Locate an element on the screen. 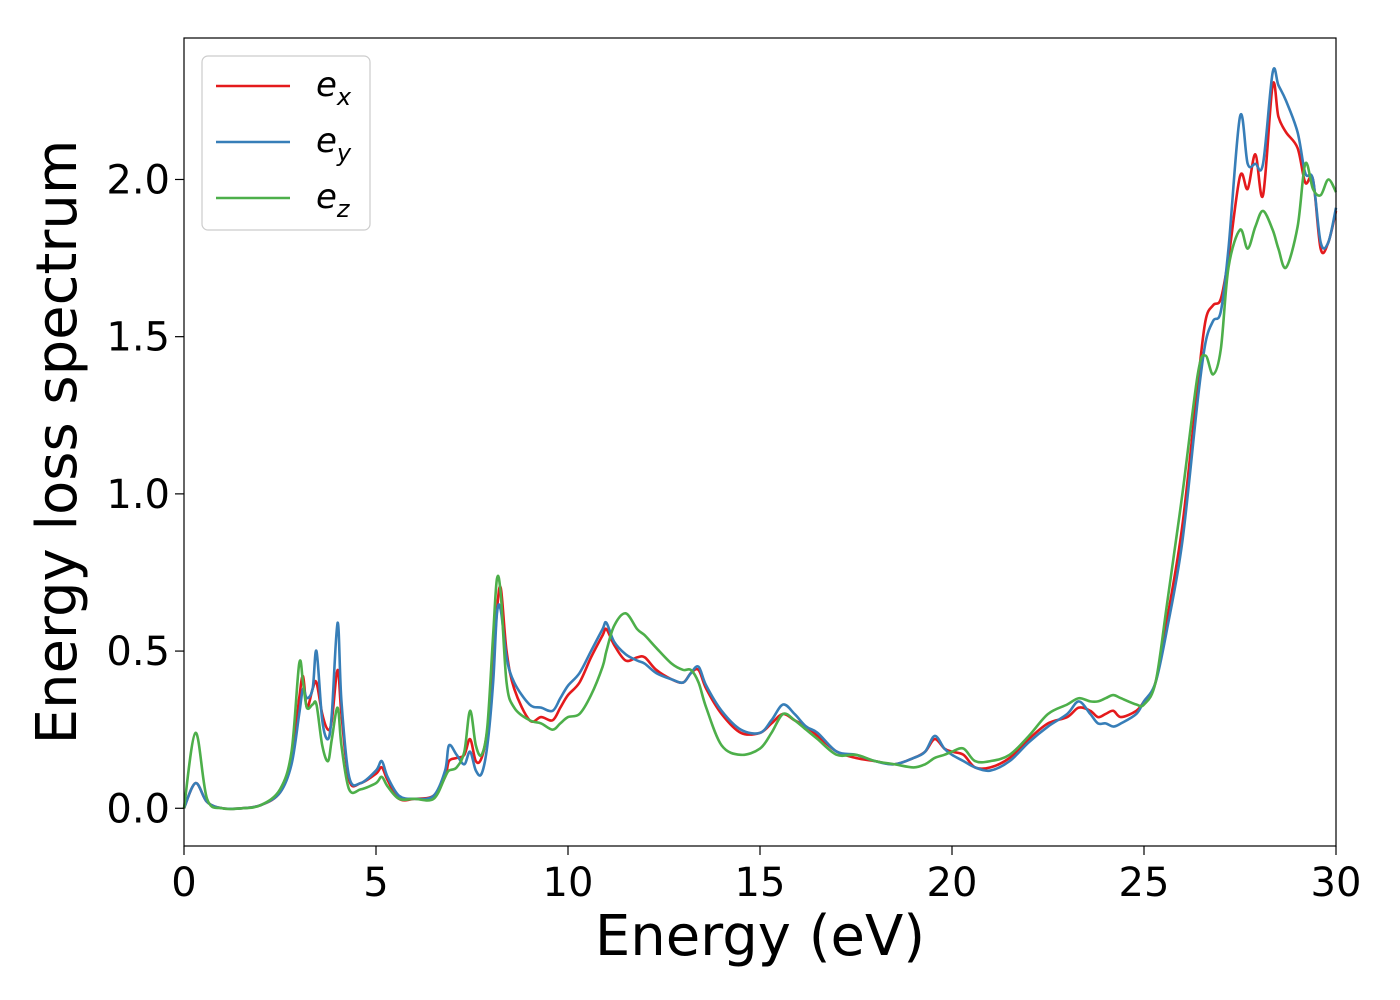  x-tick-label: 25 is located at coordinates (1144, 883).